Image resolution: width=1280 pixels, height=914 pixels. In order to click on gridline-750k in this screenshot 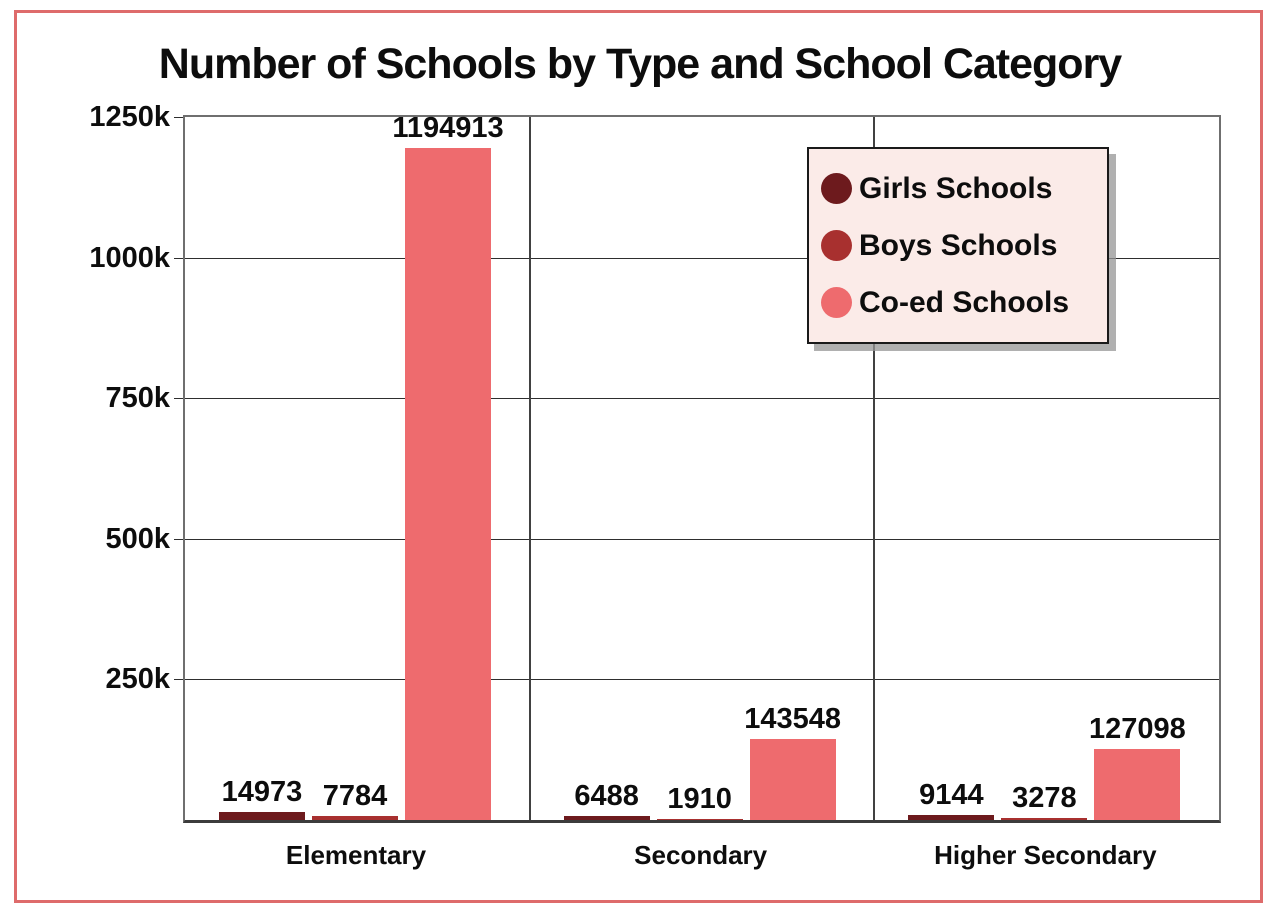, I will do `click(702, 399)`.